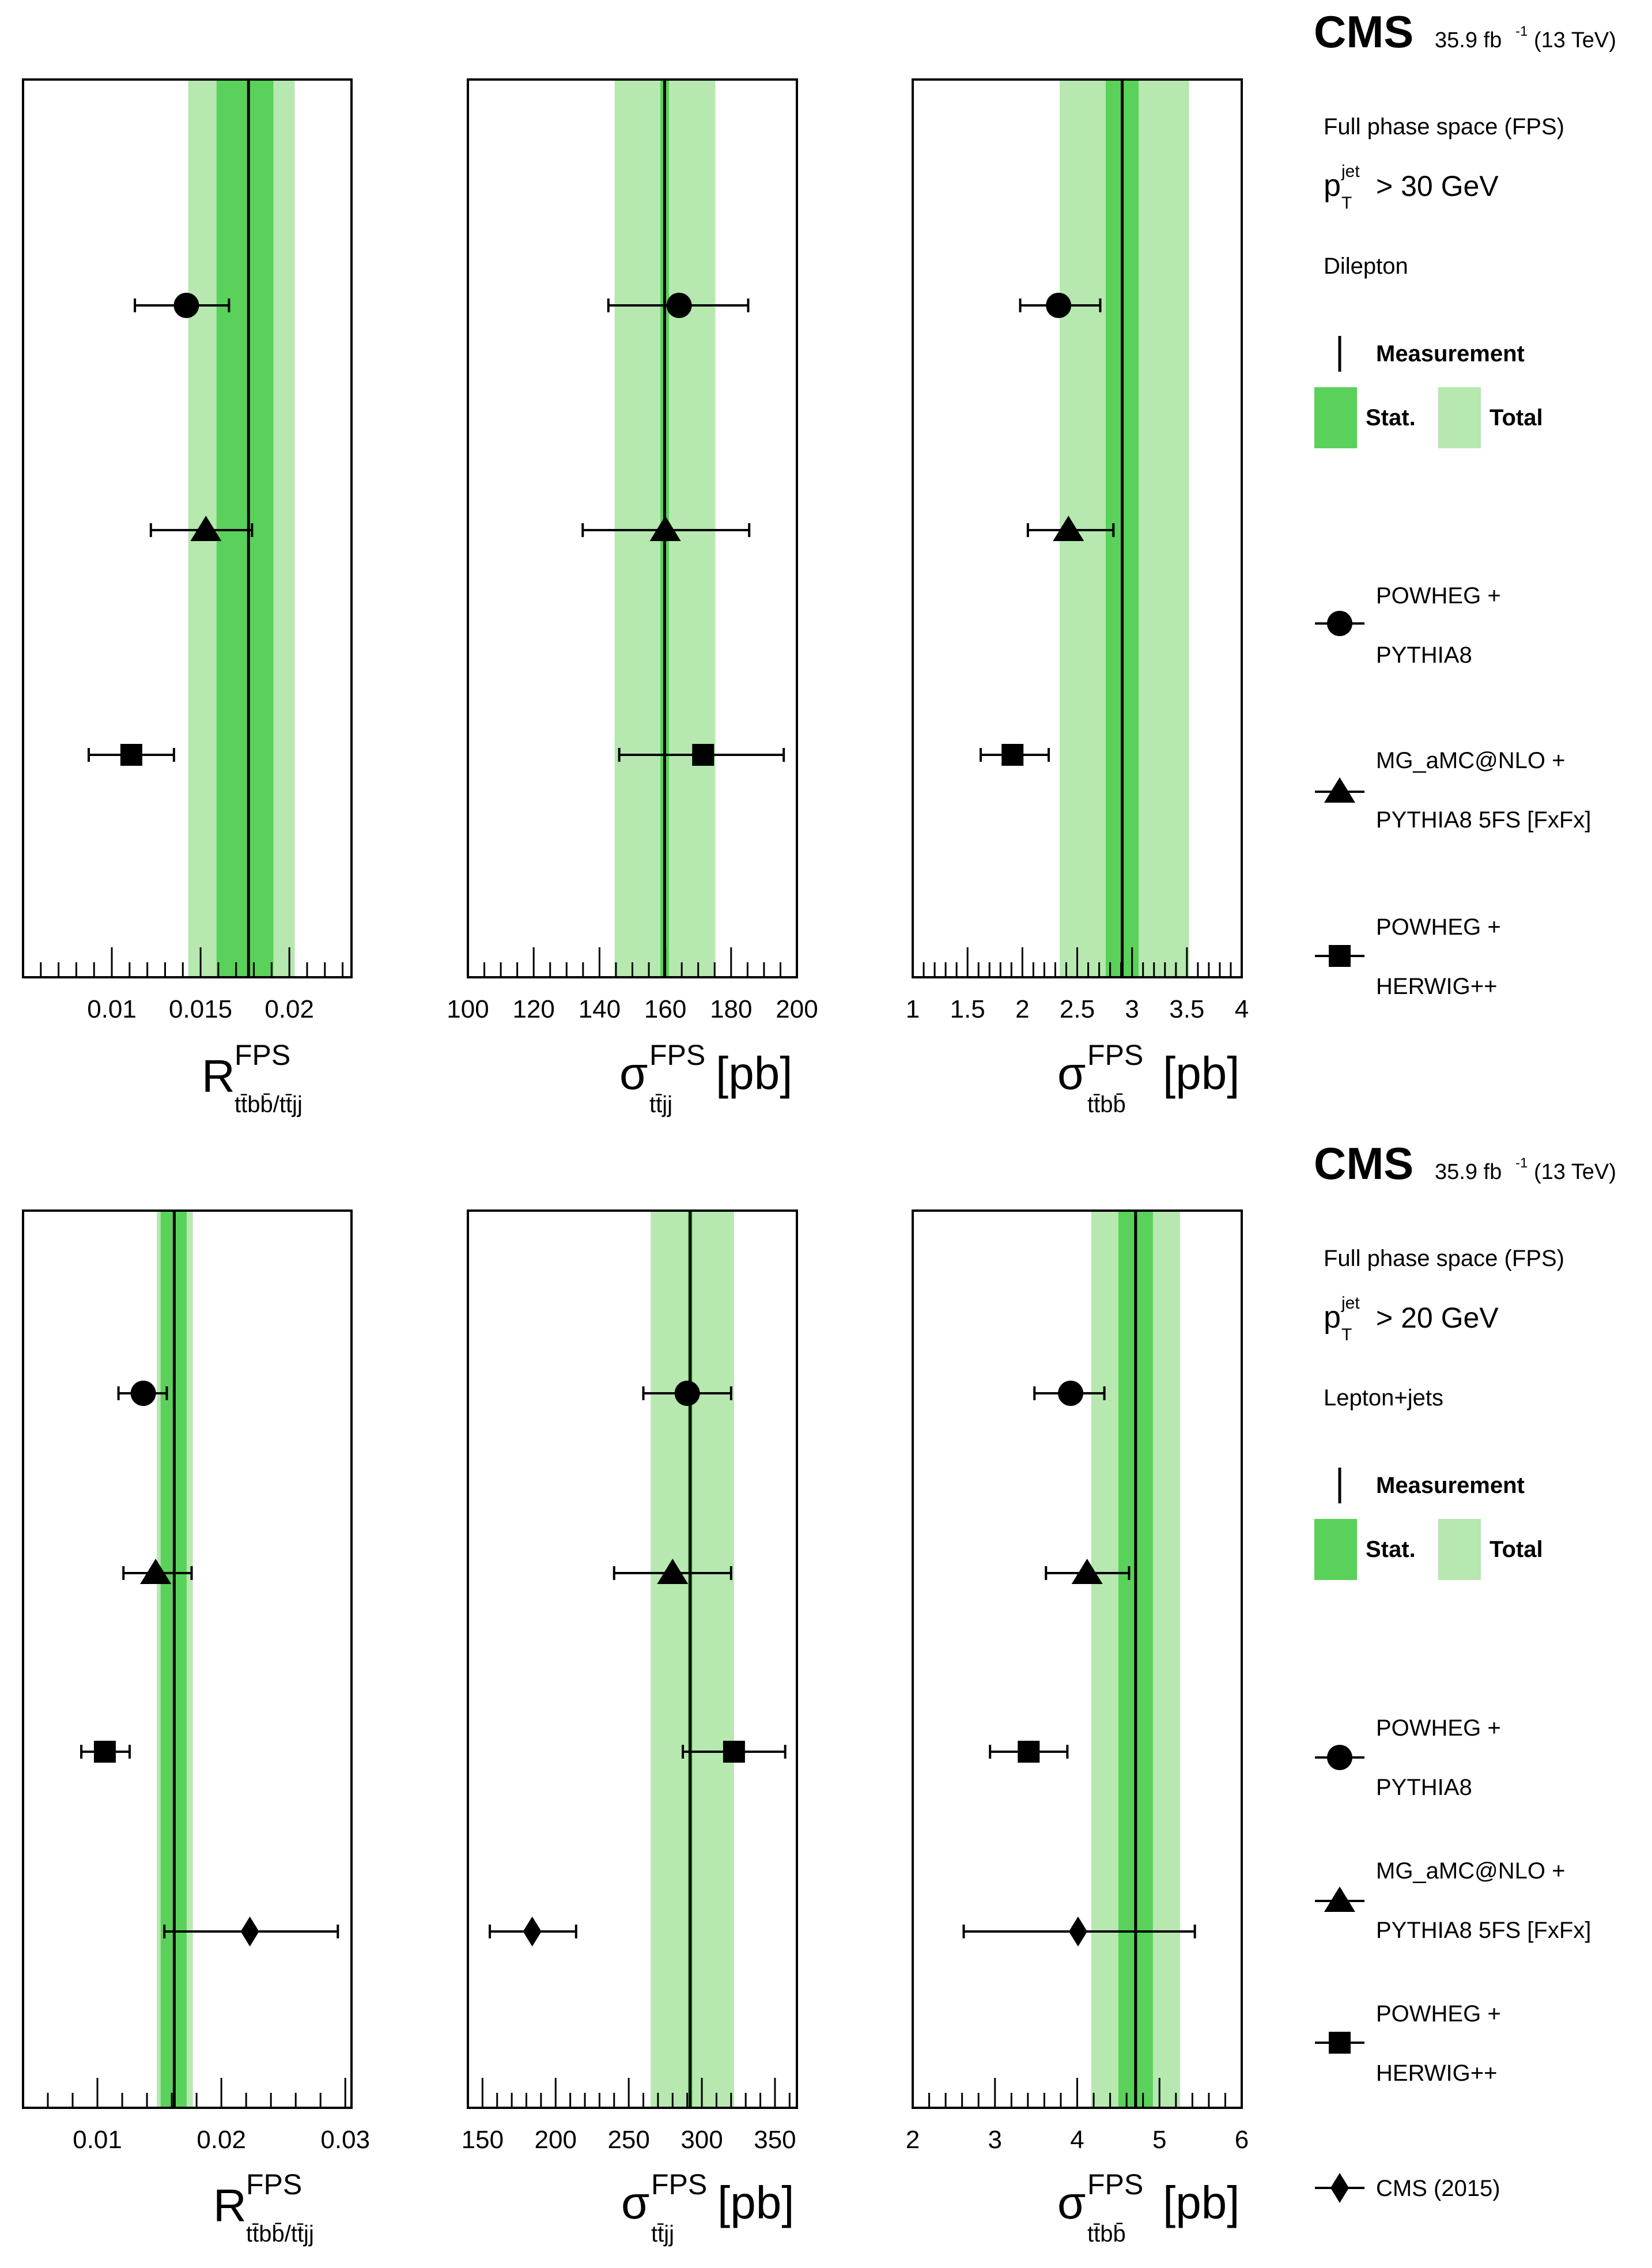 The width and height of the screenshot is (1652, 2268). I want to click on svg-text: tt̄jj, so click(663, 2234).